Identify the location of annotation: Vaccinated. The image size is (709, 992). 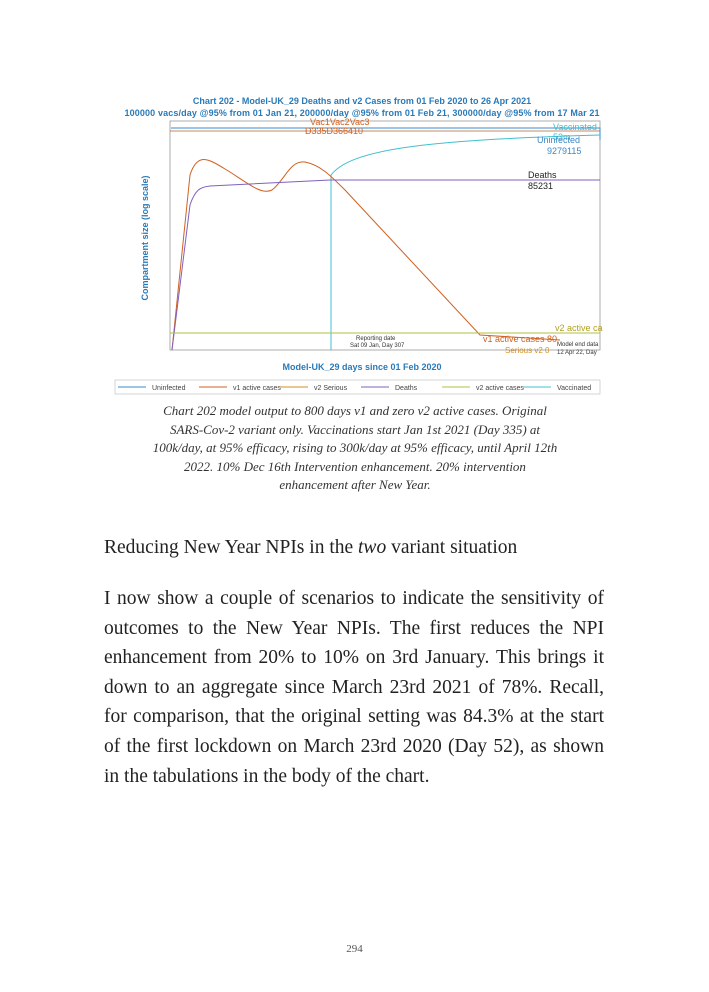
(575, 127).